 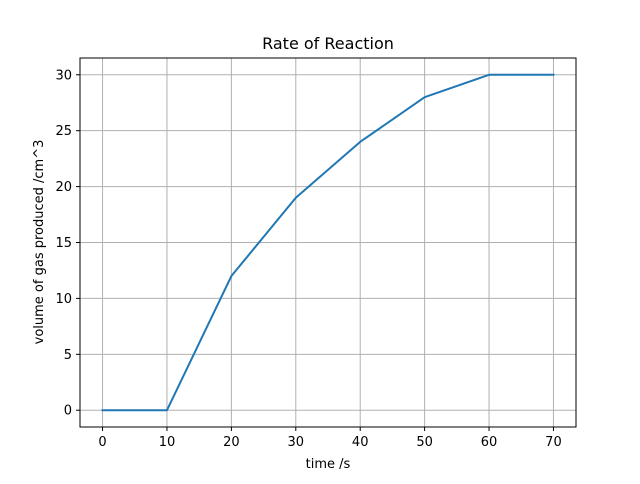 What do you see at coordinates (328, 464) in the screenshot?
I see `x-axis-label: time /s` at bounding box center [328, 464].